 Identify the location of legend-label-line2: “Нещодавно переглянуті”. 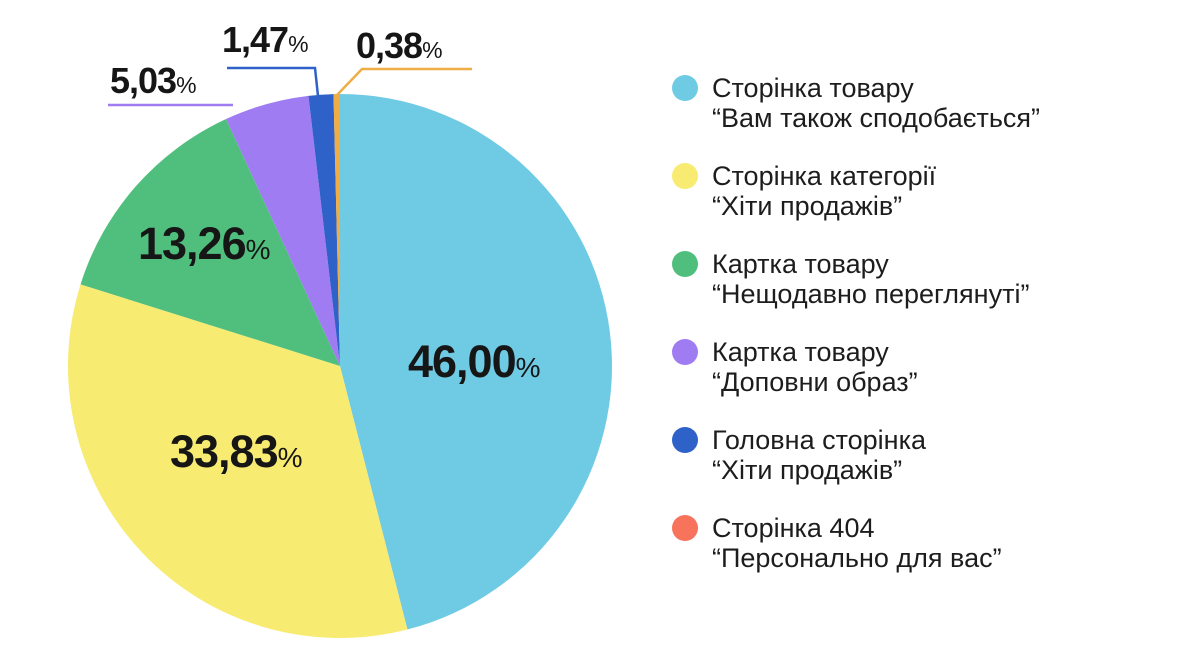
(871, 294).